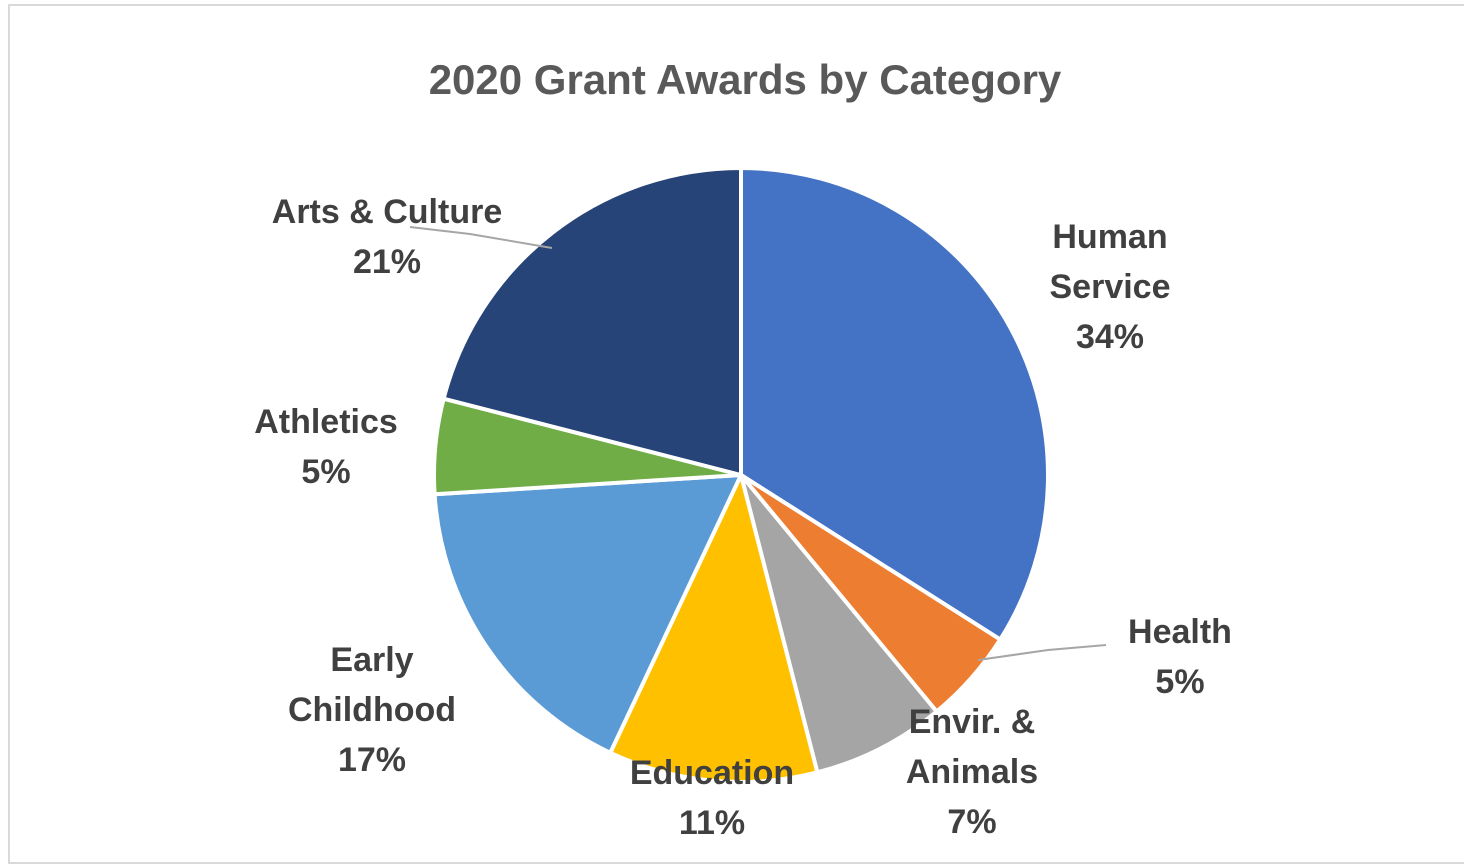 This screenshot has width=1464, height=864. What do you see at coordinates (372, 760) in the screenshot?
I see `data-label-percent: 17%` at bounding box center [372, 760].